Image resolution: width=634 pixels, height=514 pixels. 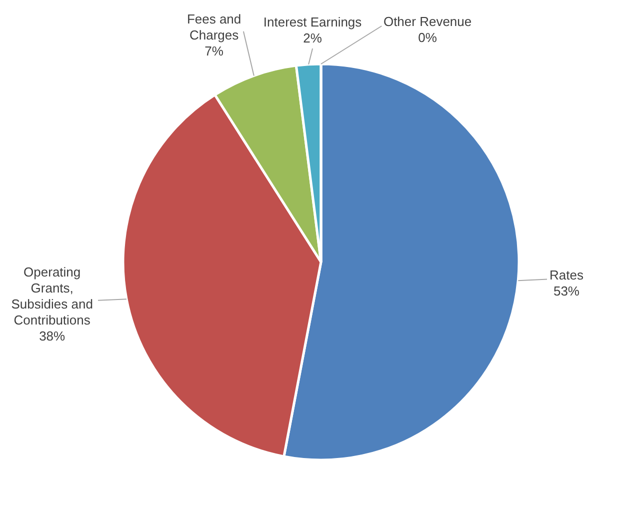 What do you see at coordinates (52, 296) in the screenshot?
I see `slice-label: Operating Grants, Subsidies and Contributions` at bounding box center [52, 296].